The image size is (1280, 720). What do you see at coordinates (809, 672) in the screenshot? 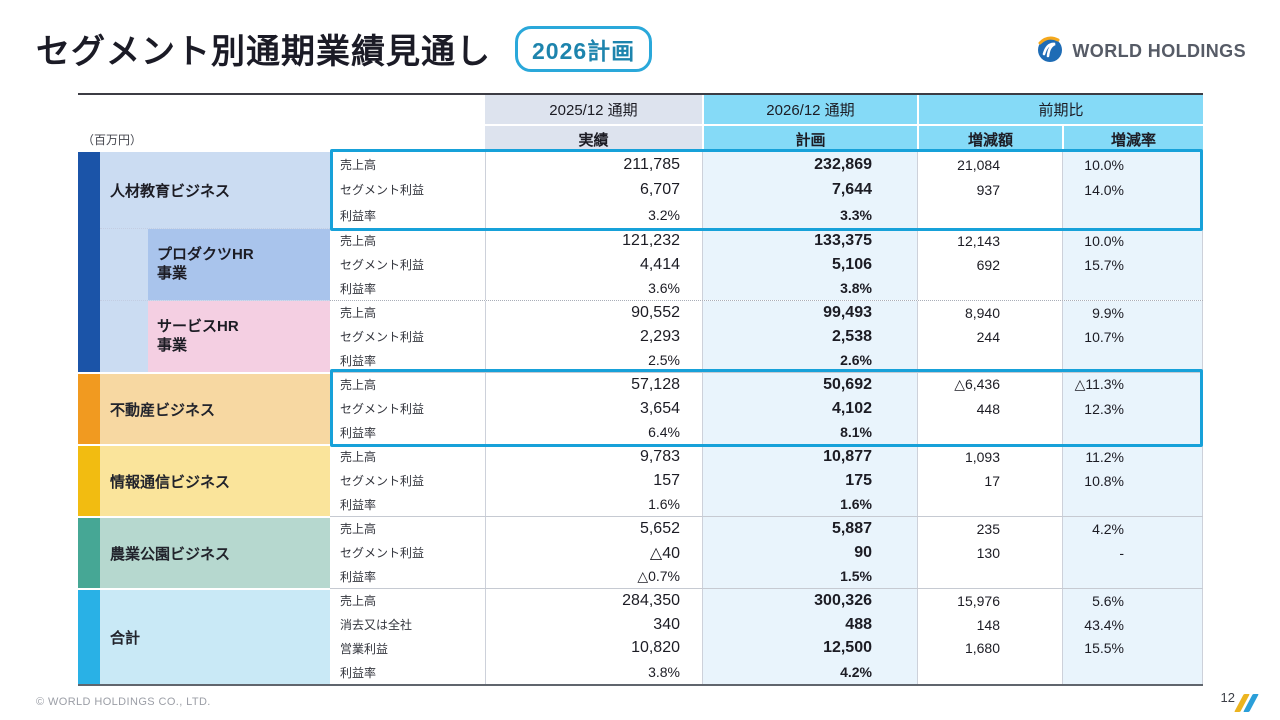
I see `plan-value: 4.2%` at bounding box center [809, 672].